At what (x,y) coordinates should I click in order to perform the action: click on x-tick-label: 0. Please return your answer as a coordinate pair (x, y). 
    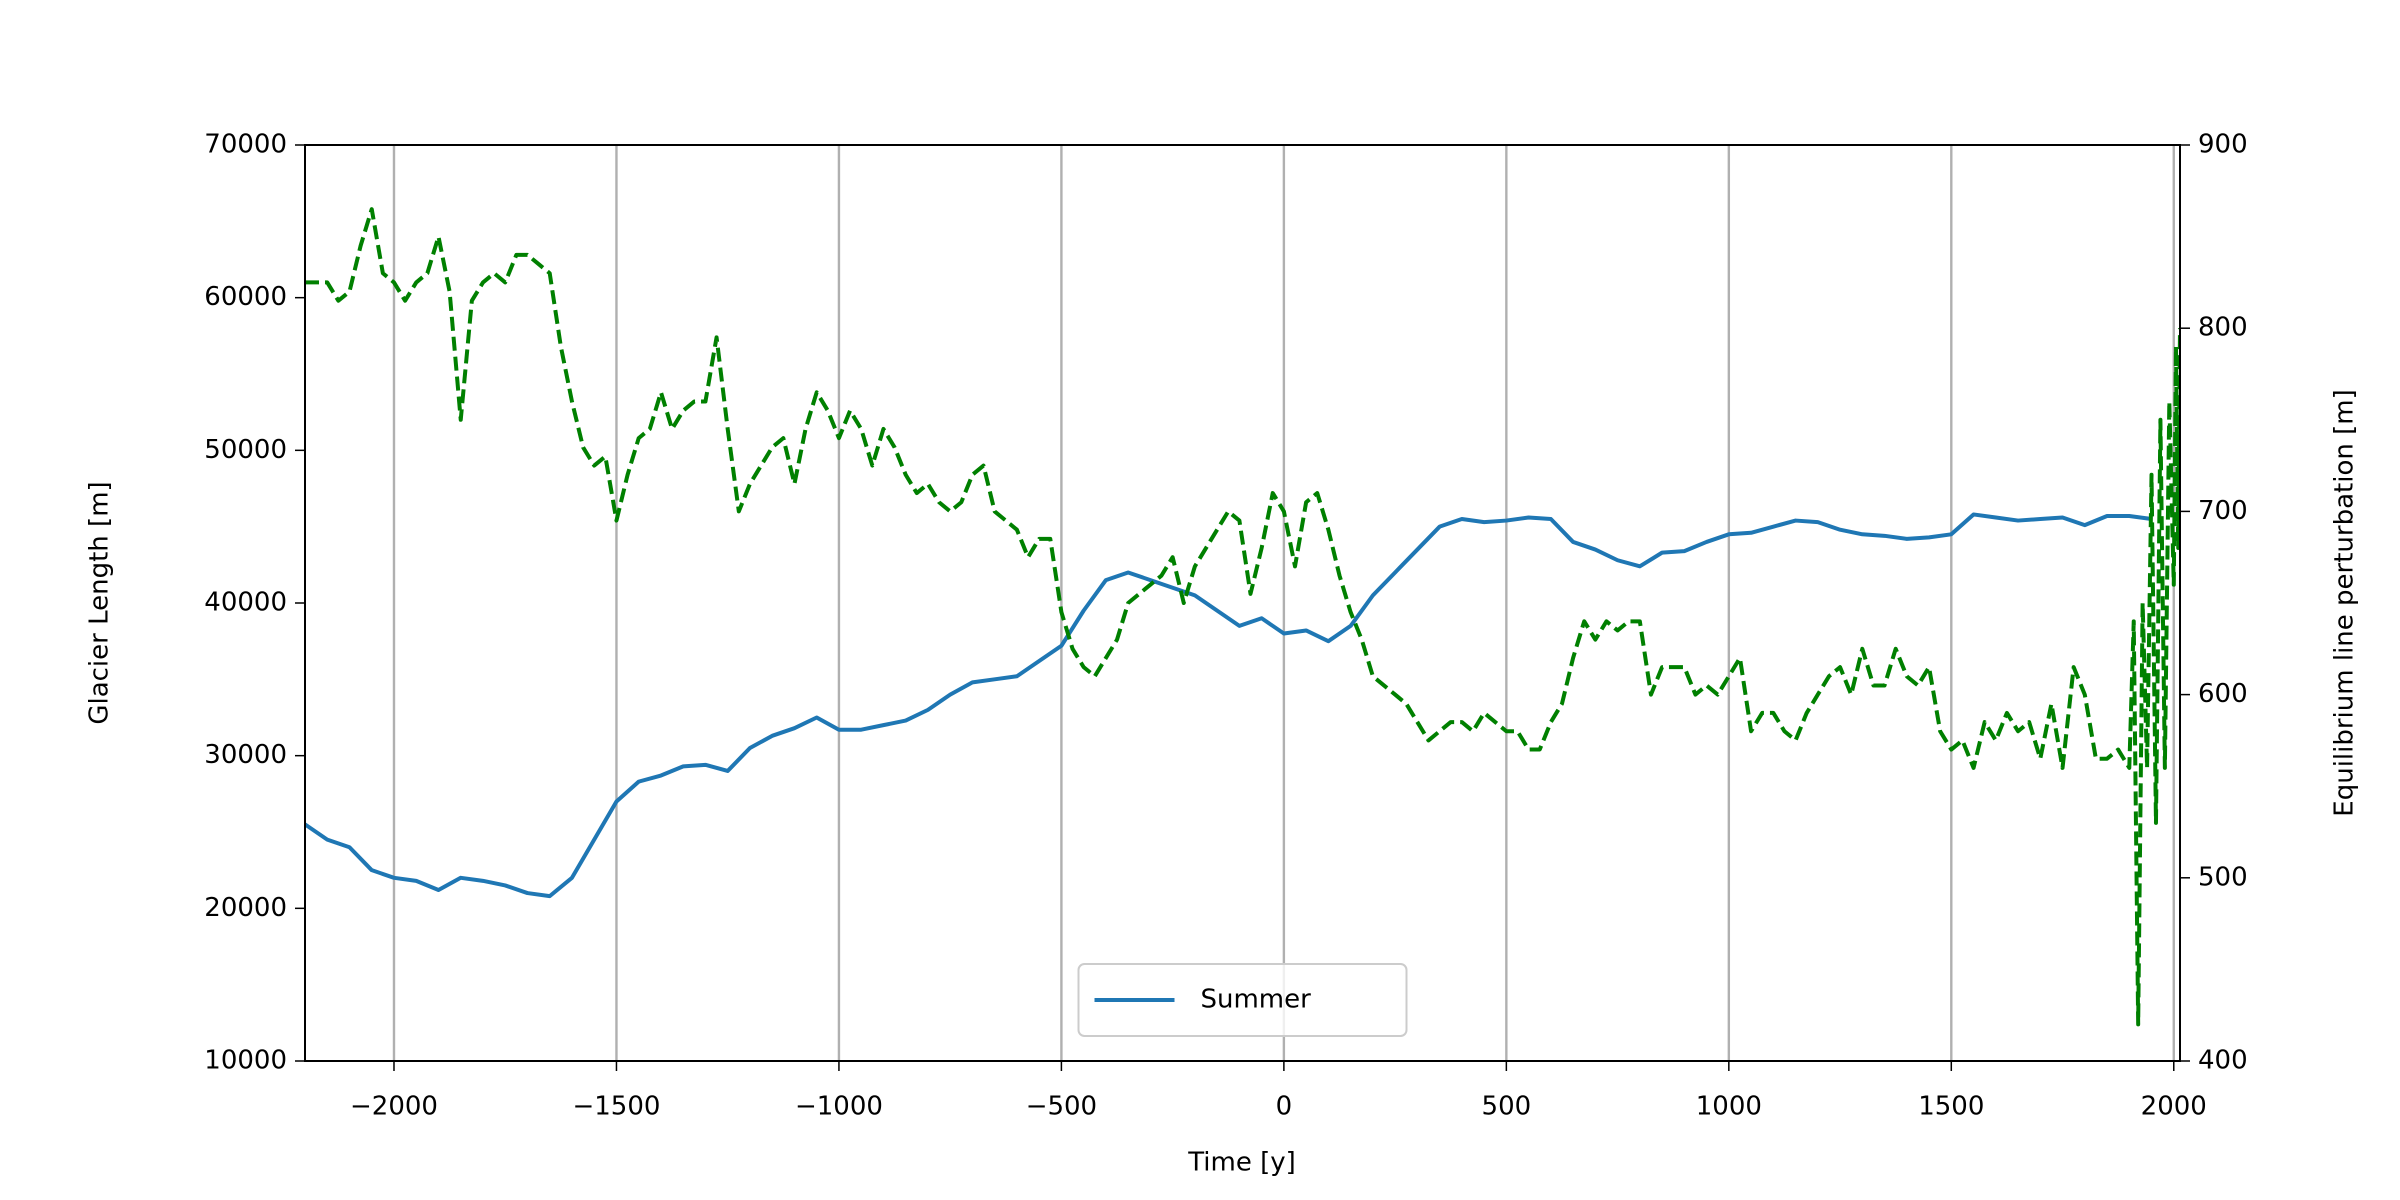
    Looking at the image, I should click on (1284, 1107).